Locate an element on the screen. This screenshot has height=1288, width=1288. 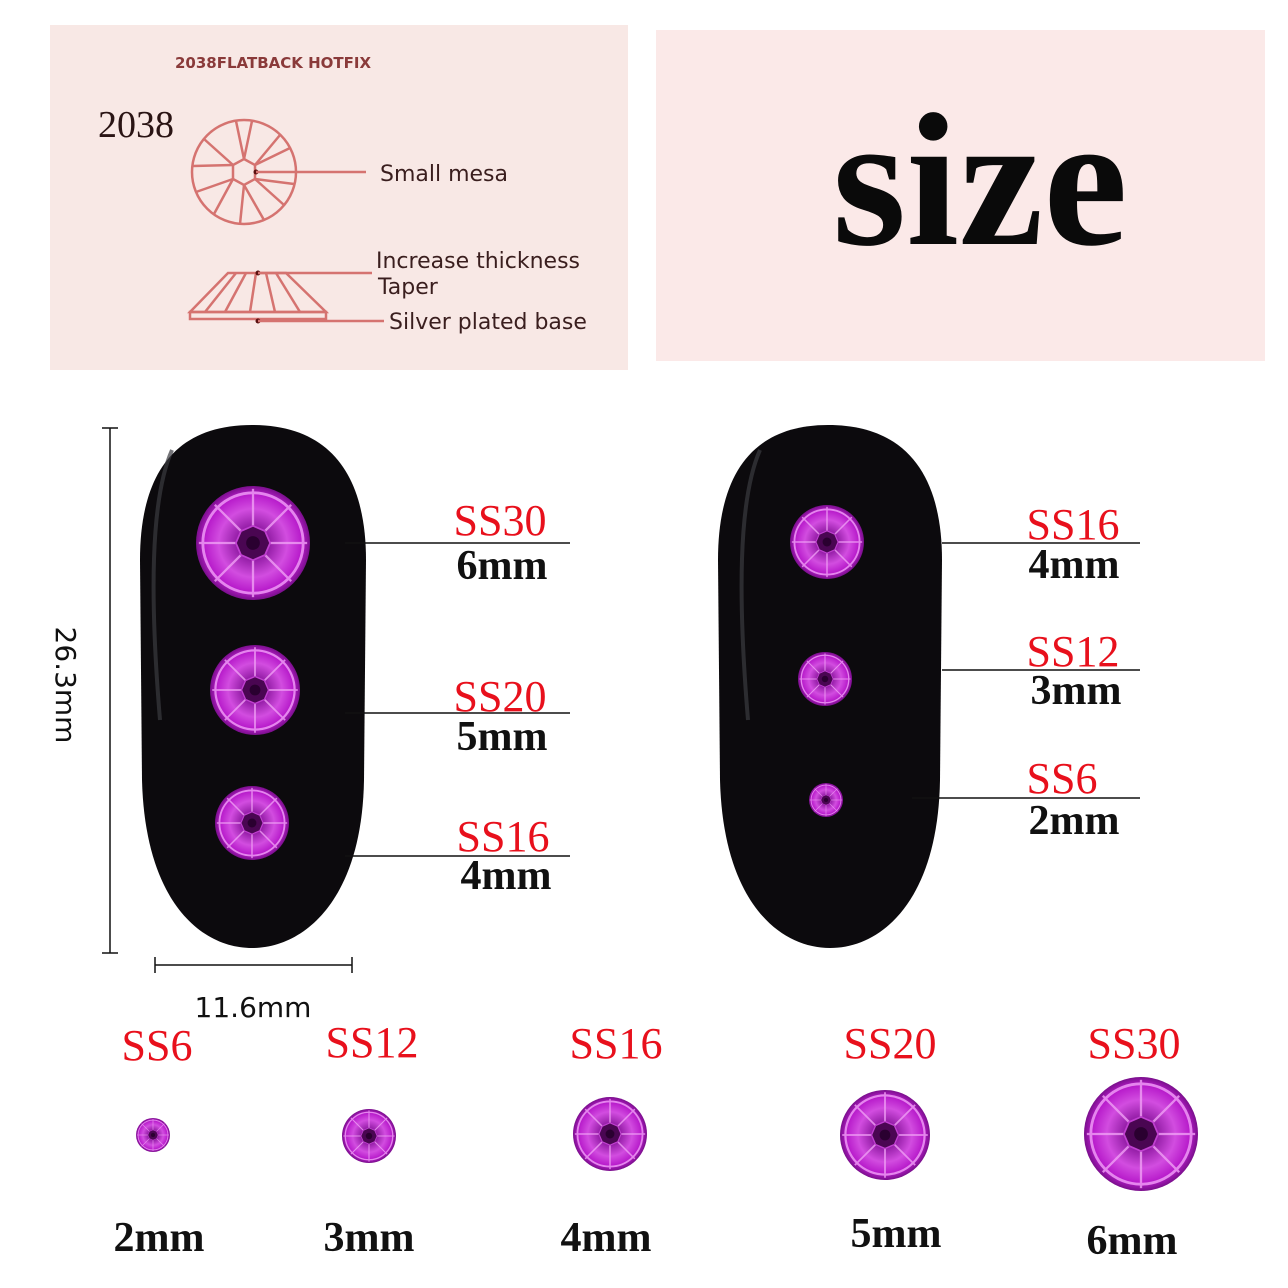
diagram-heading: 2038FLATBACK HOTFIX is located at coordinates (273, 63).